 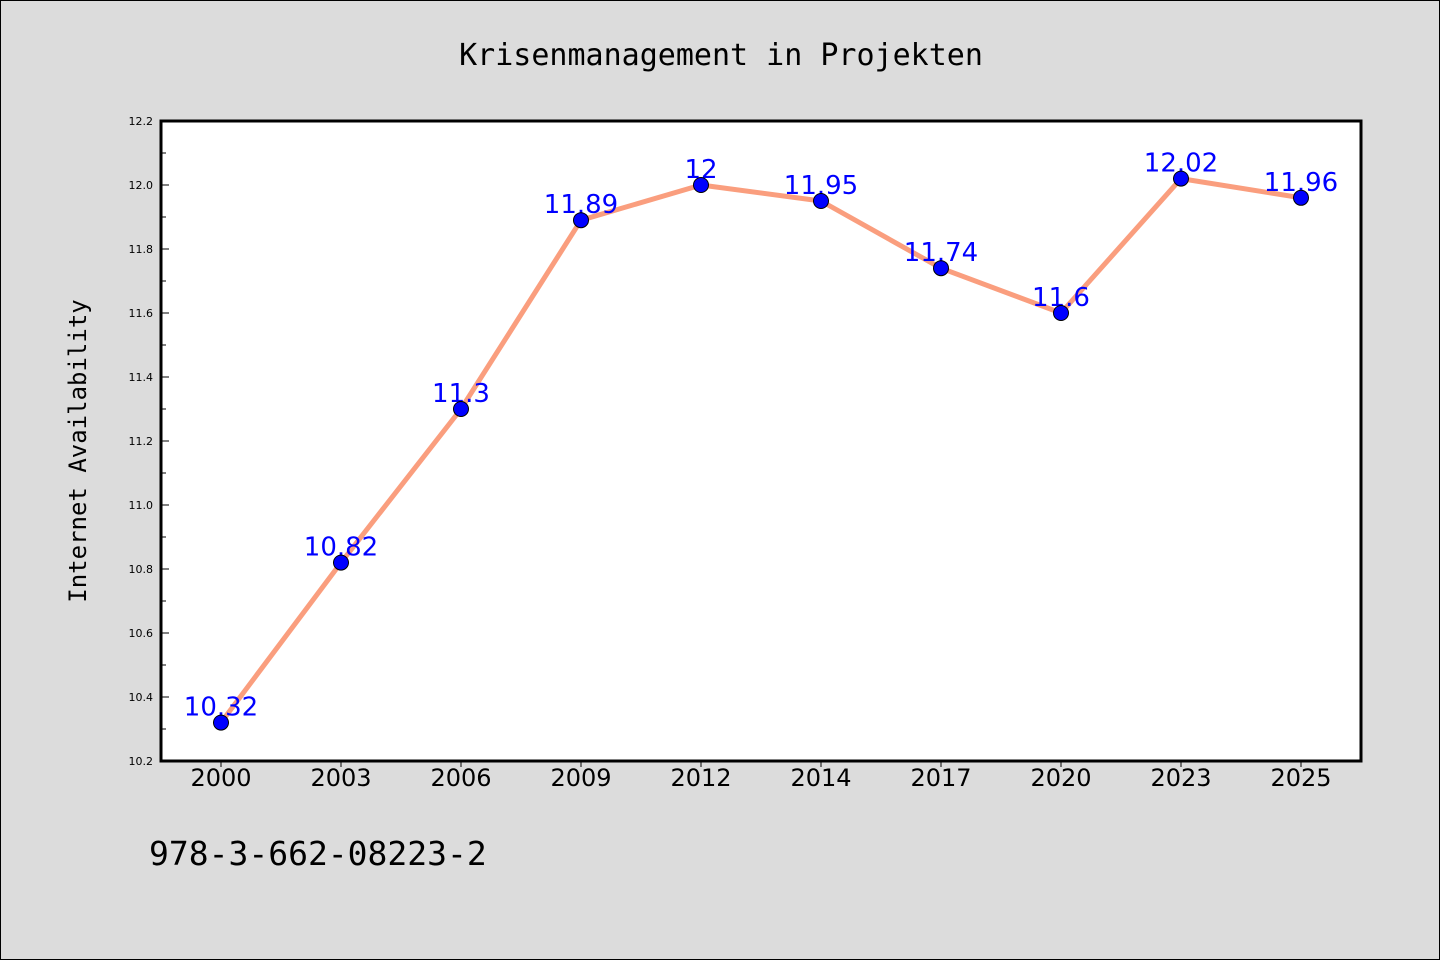 What do you see at coordinates (141, 761) in the screenshot?
I see `y-tick-label: 10.2` at bounding box center [141, 761].